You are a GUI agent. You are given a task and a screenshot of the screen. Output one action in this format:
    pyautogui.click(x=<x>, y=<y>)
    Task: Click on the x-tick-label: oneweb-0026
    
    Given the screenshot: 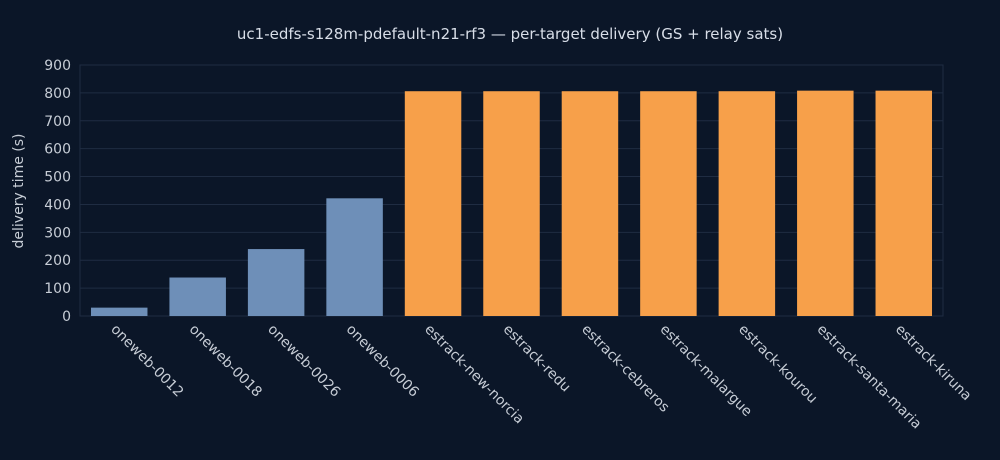 What is the action you would take?
    pyautogui.click(x=303, y=361)
    